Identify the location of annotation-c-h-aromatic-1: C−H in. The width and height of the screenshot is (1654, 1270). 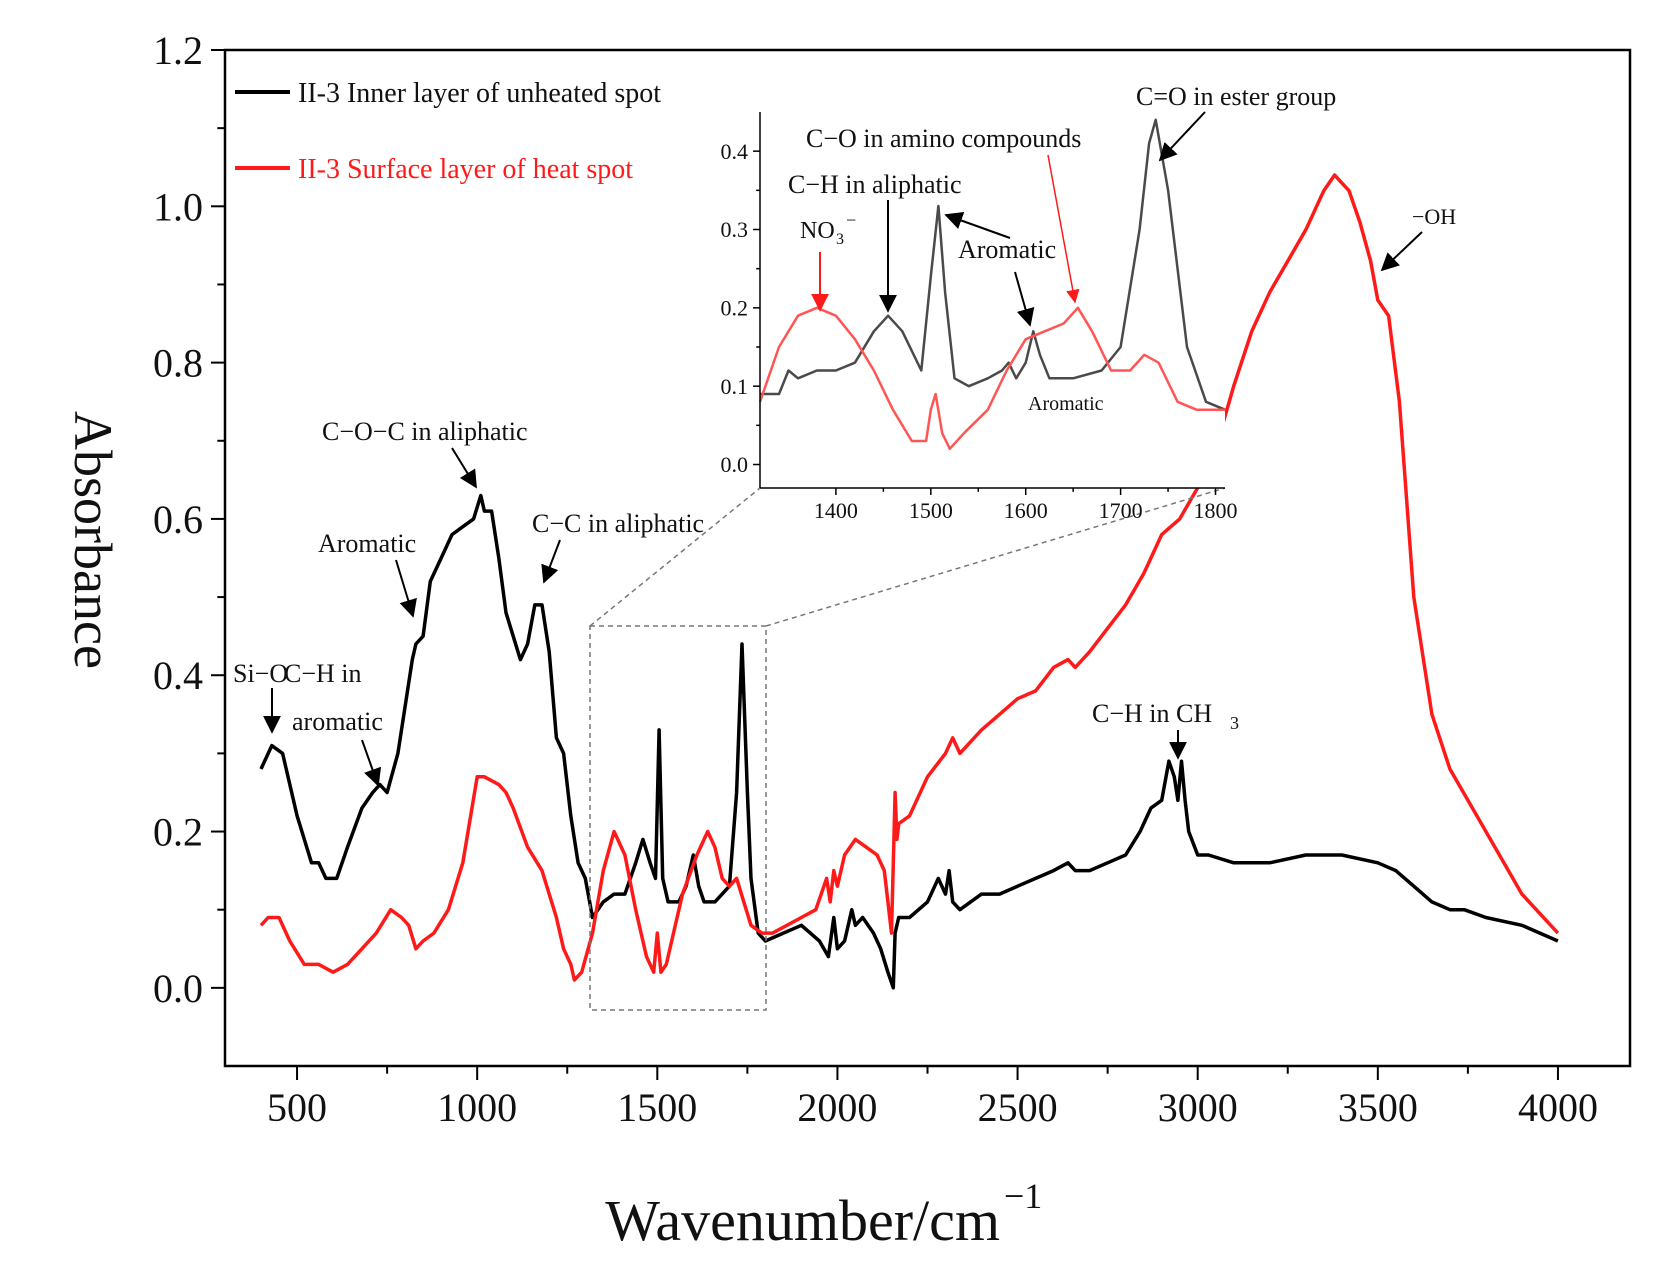
(323, 673).